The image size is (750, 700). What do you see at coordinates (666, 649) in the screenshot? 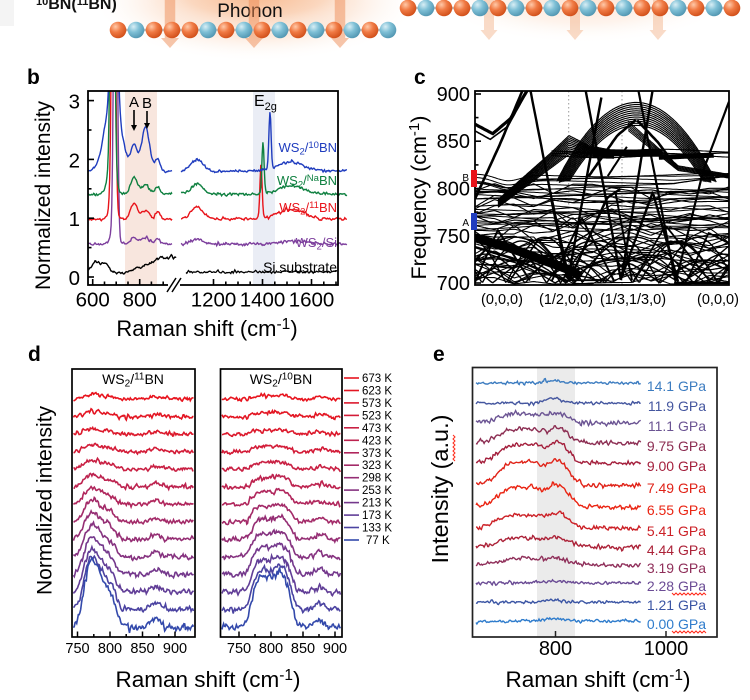
I see `svg-text: 1000` at bounding box center [666, 649].